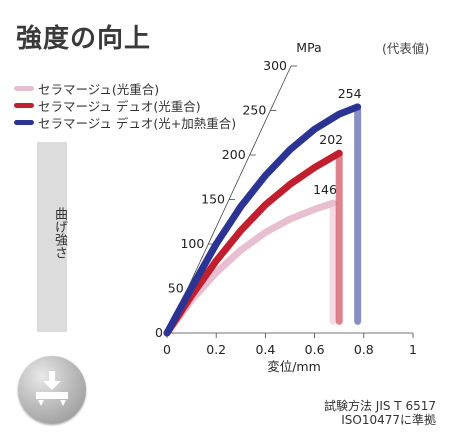 The height and width of the screenshot is (440, 458). I want to click on x-tick-label: 0.6, so click(315, 349).